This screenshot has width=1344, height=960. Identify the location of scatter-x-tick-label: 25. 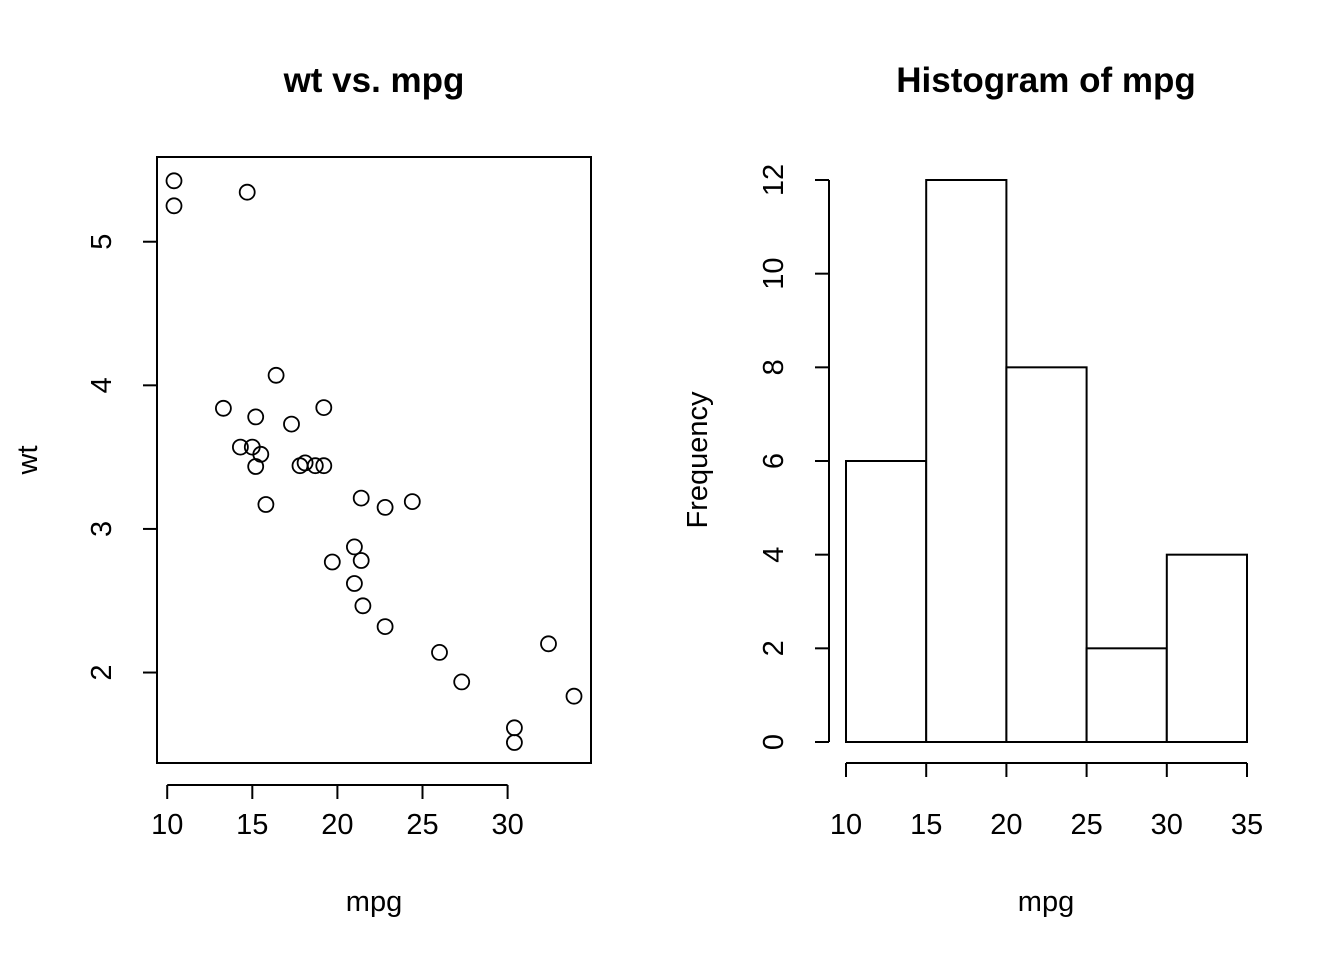
(422, 825).